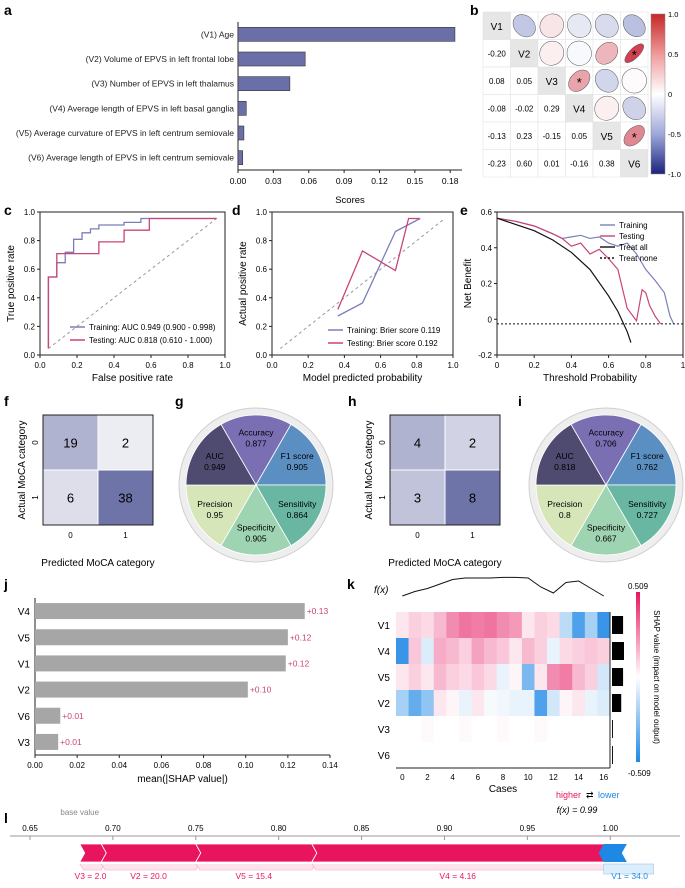  I want to click on a-category-label: (V3) Number of EPVS in left thalamus, so click(162, 84).